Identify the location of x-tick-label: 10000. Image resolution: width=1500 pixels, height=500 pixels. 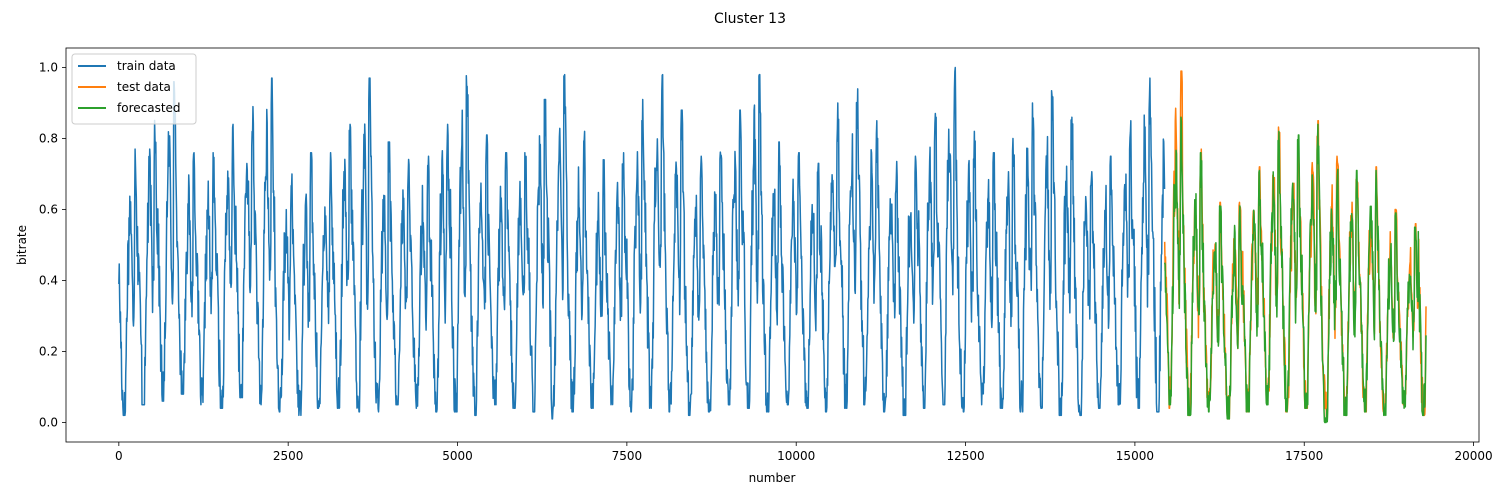
(796, 456).